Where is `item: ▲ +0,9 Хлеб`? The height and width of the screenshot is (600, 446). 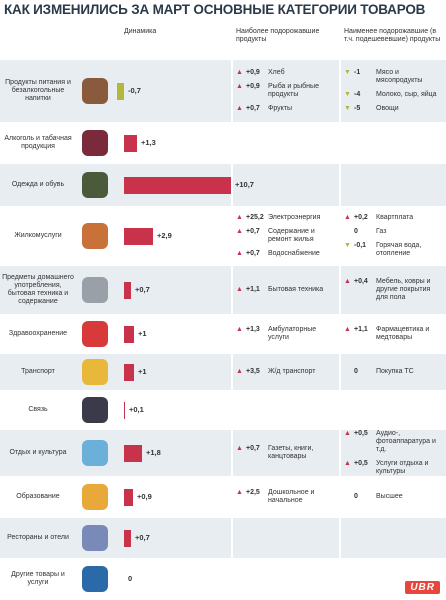
item: ▲ +0,9 Хлеб is located at coordinates (287, 73).